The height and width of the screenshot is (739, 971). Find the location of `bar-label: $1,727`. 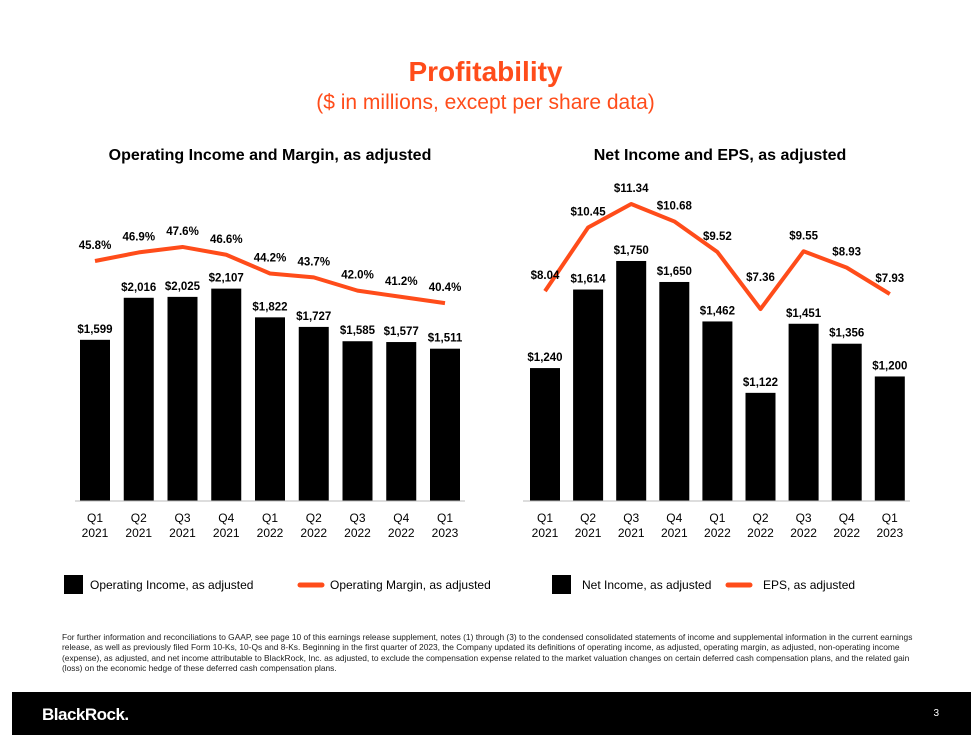

bar-label: $1,727 is located at coordinates (313, 317).